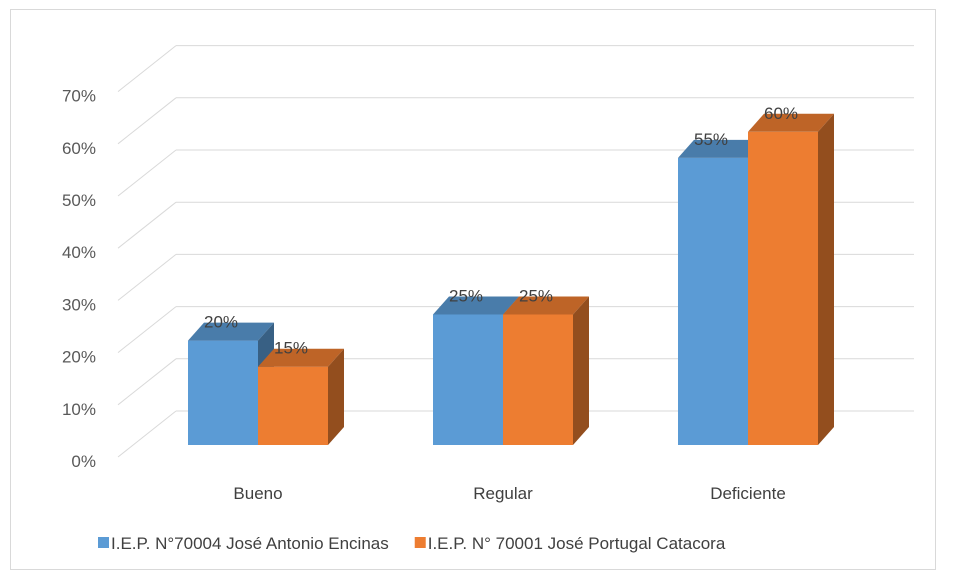 This screenshot has width=959, height=581. What do you see at coordinates (250, 543) in the screenshot?
I see `legend-label: I.E.P. N°70004 José Antonio Encinas` at bounding box center [250, 543].